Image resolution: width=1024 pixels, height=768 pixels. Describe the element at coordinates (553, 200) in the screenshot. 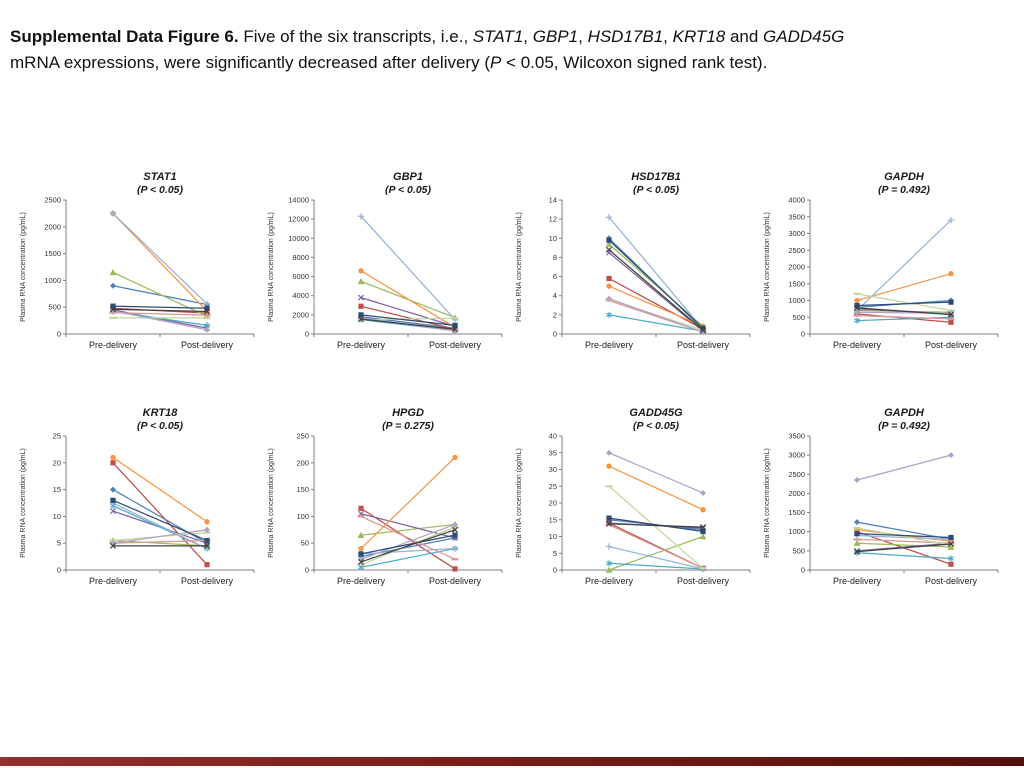

I see `y-tick-label: 14` at that location.